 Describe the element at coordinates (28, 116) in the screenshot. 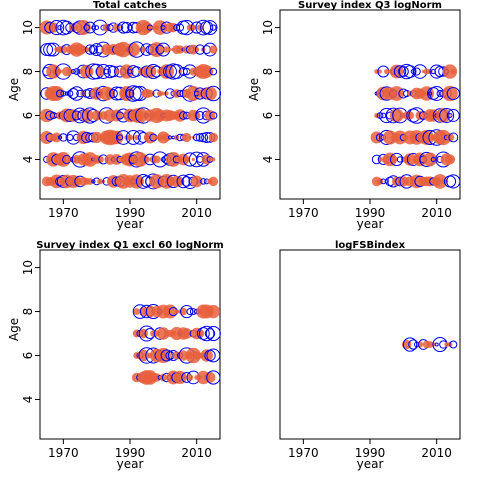

I see `y-tick-label: 6` at that location.